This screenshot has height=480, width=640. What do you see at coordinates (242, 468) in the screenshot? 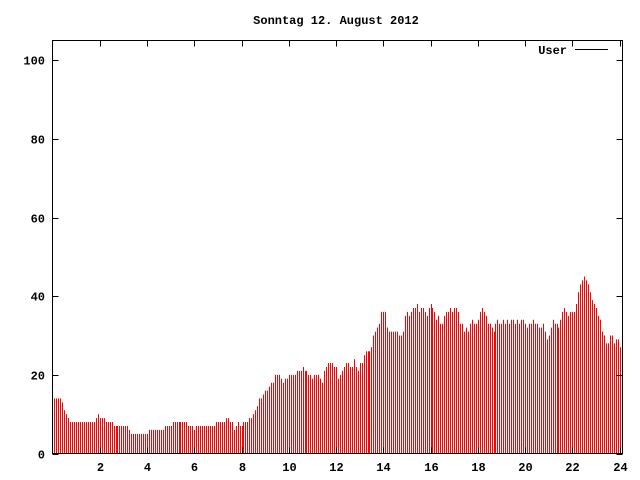
I see `x-tick-label: 8` at bounding box center [242, 468].